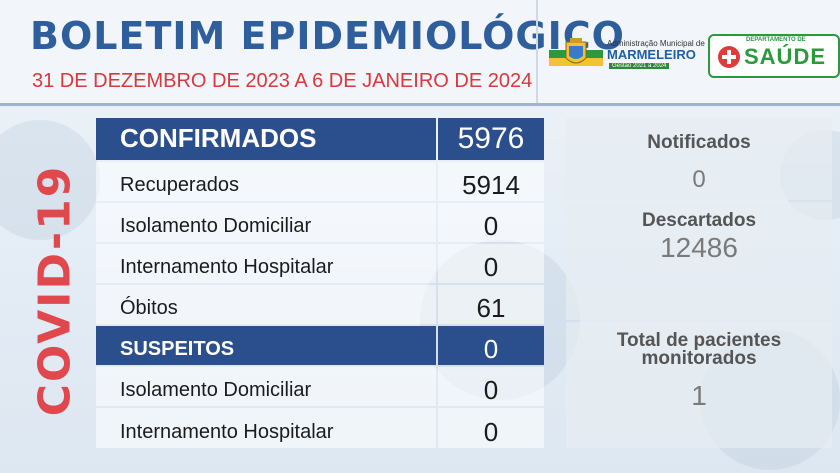  I want to click on isolamento-value: 0, so click(491, 226).